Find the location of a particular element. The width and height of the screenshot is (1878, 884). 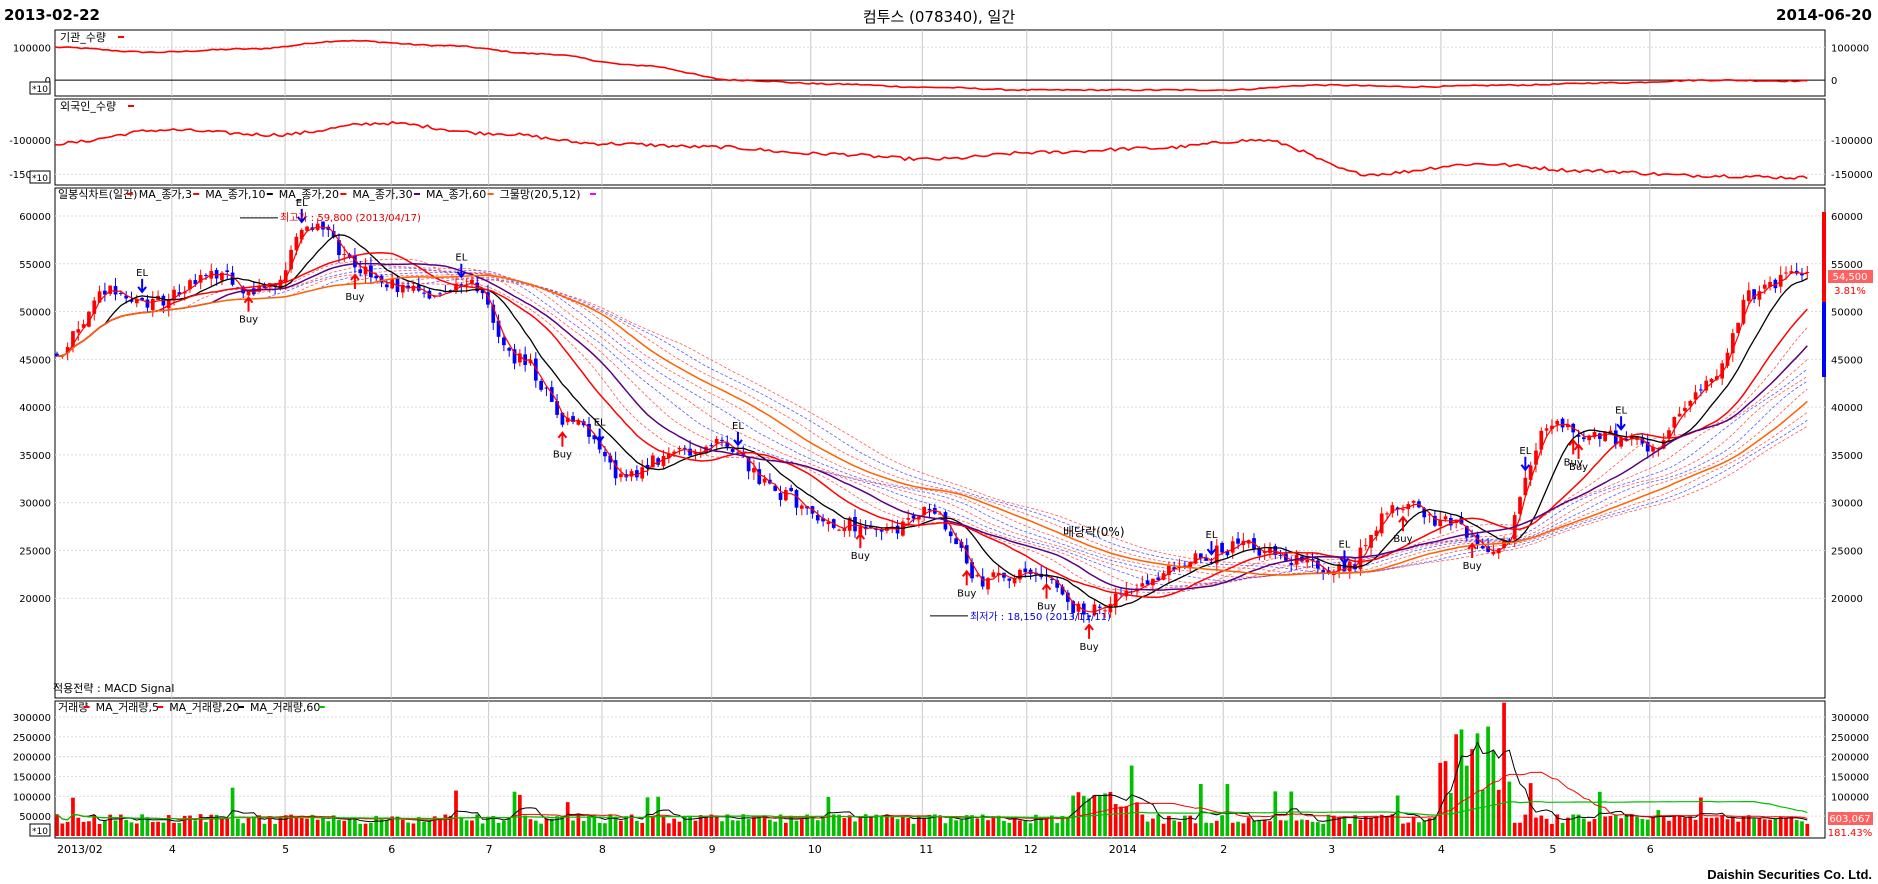

signal-el: EL is located at coordinates (600, 422).